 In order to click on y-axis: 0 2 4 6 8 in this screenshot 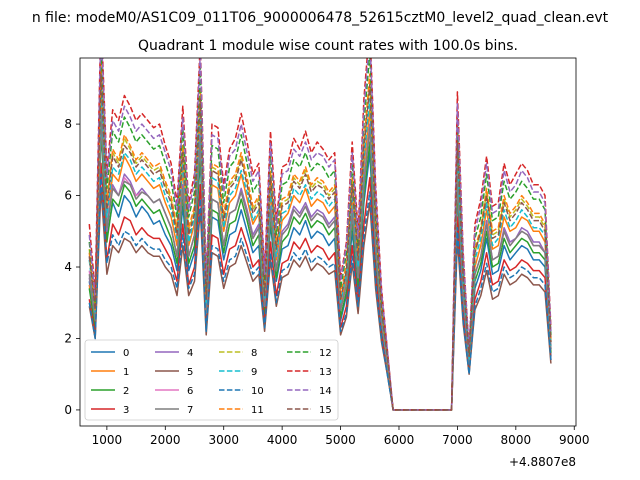, I will do `click(72, 267)`.